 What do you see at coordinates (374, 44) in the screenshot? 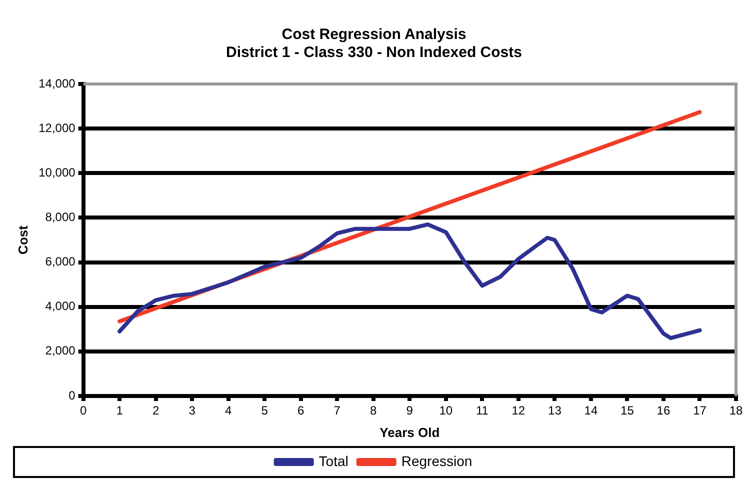
I see `chart-title: Cost Regression Analysis District 1 - Class 330 - Non Indexed Costs` at bounding box center [374, 44].